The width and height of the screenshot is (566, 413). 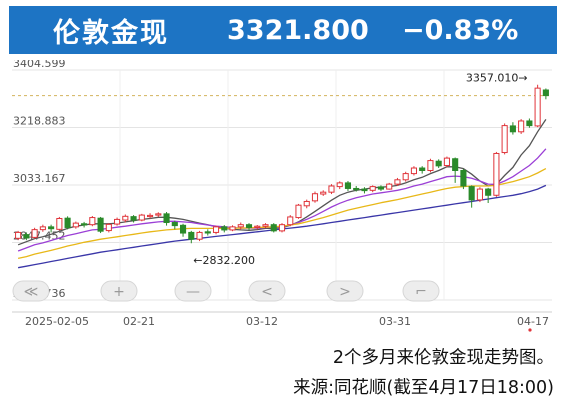 I want to click on x-tick-label: 03-31, so click(x=395, y=321).